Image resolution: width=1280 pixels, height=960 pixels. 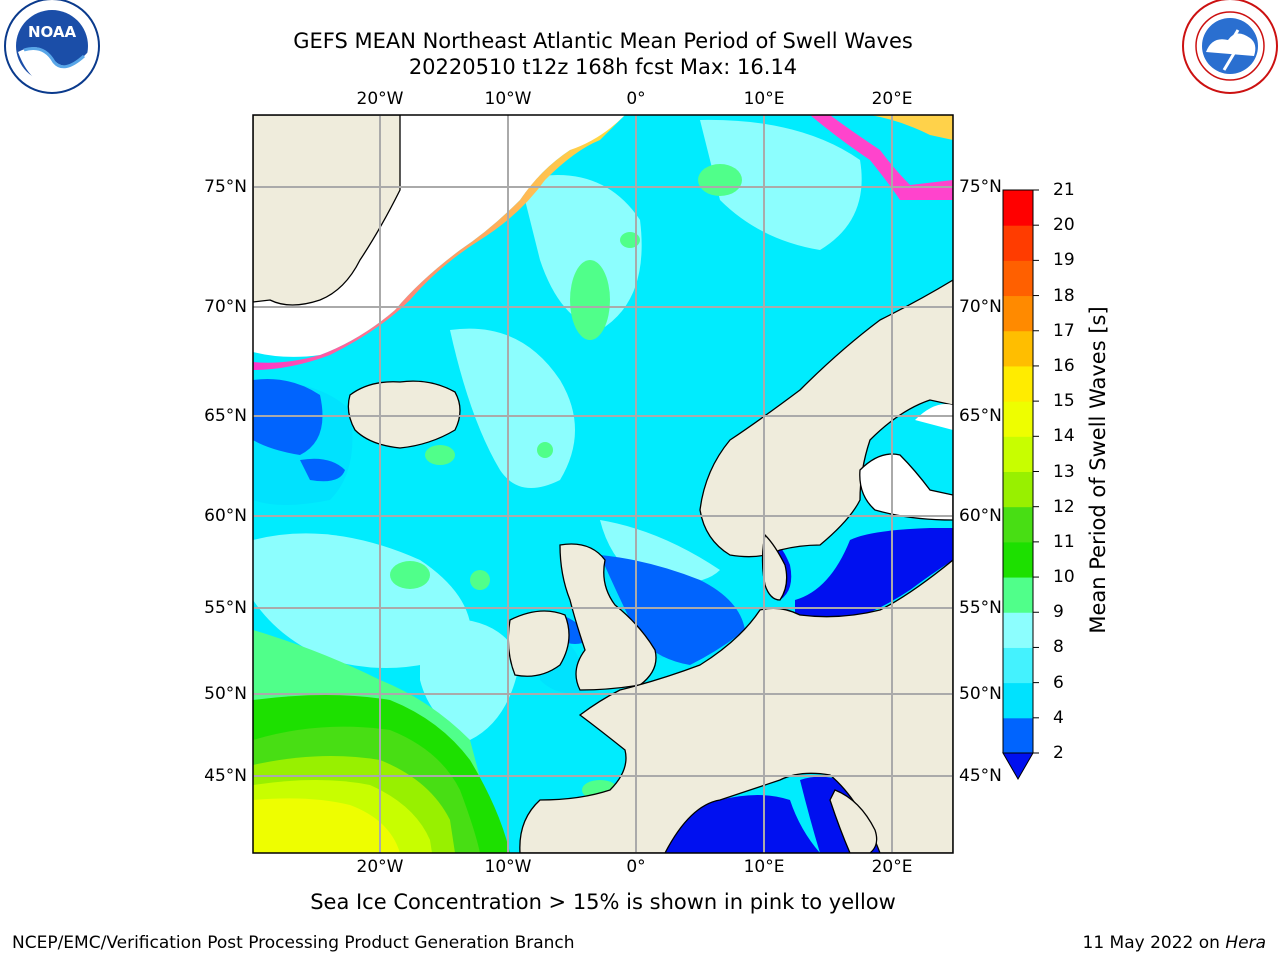 What do you see at coordinates (1058, 682) in the screenshot?
I see `colorbar-tick-label: 6` at bounding box center [1058, 682].